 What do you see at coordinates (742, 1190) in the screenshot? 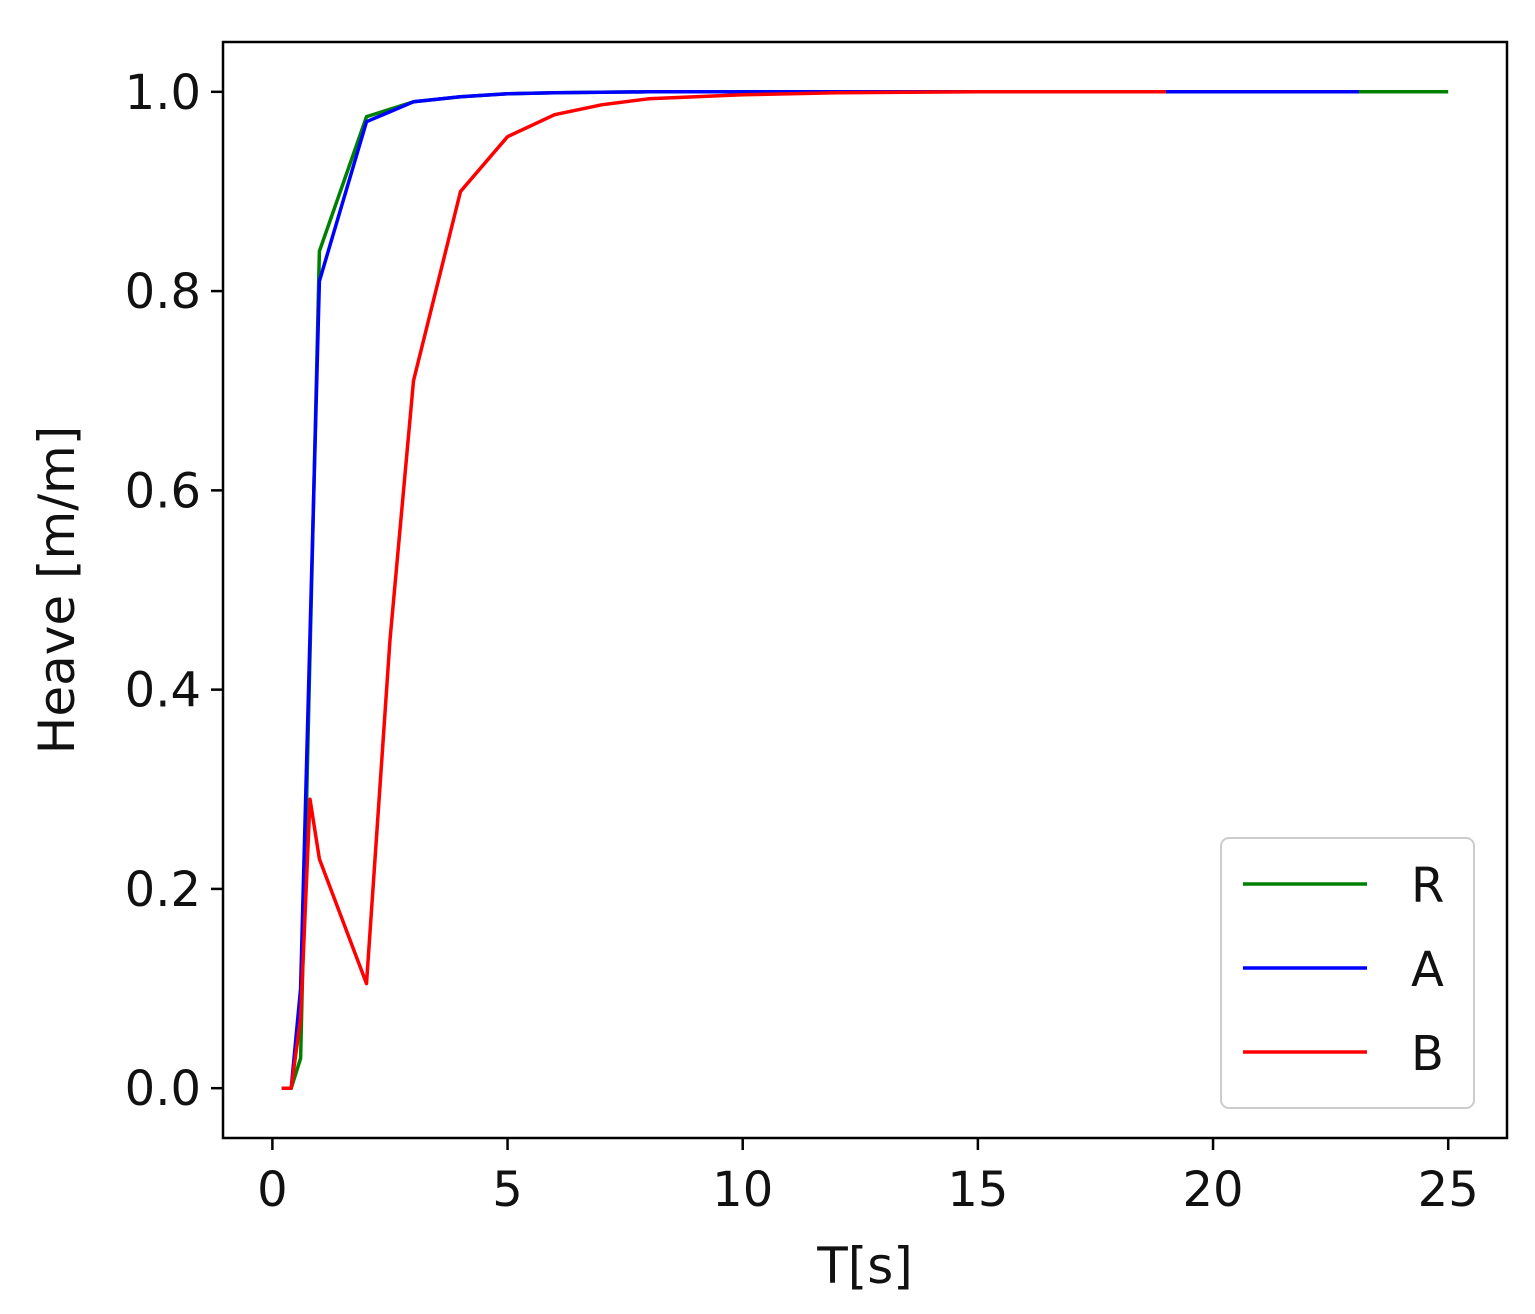
I see `x-tick-label: 10` at bounding box center [742, 1190].